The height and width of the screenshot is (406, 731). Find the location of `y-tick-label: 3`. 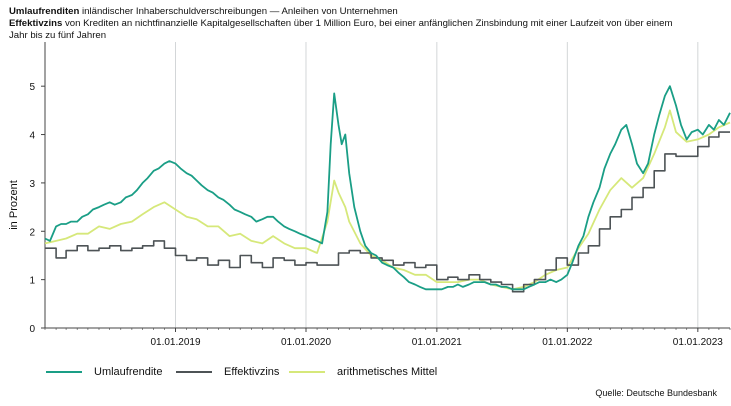

y-tick-label: 3 is located at coordinates (32, 184).